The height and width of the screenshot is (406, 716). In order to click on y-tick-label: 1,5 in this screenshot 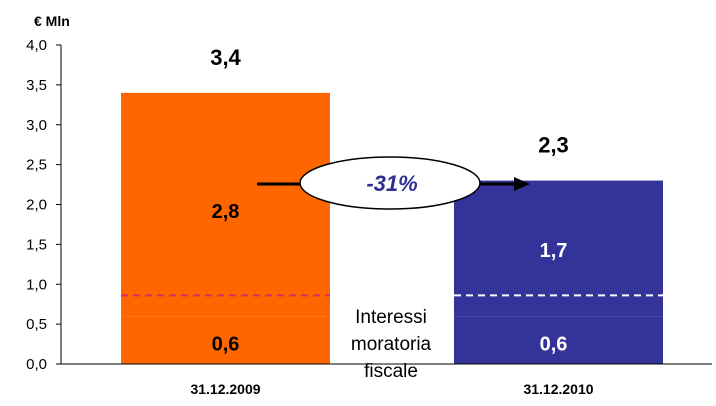, I will do `click(36, 244)`.